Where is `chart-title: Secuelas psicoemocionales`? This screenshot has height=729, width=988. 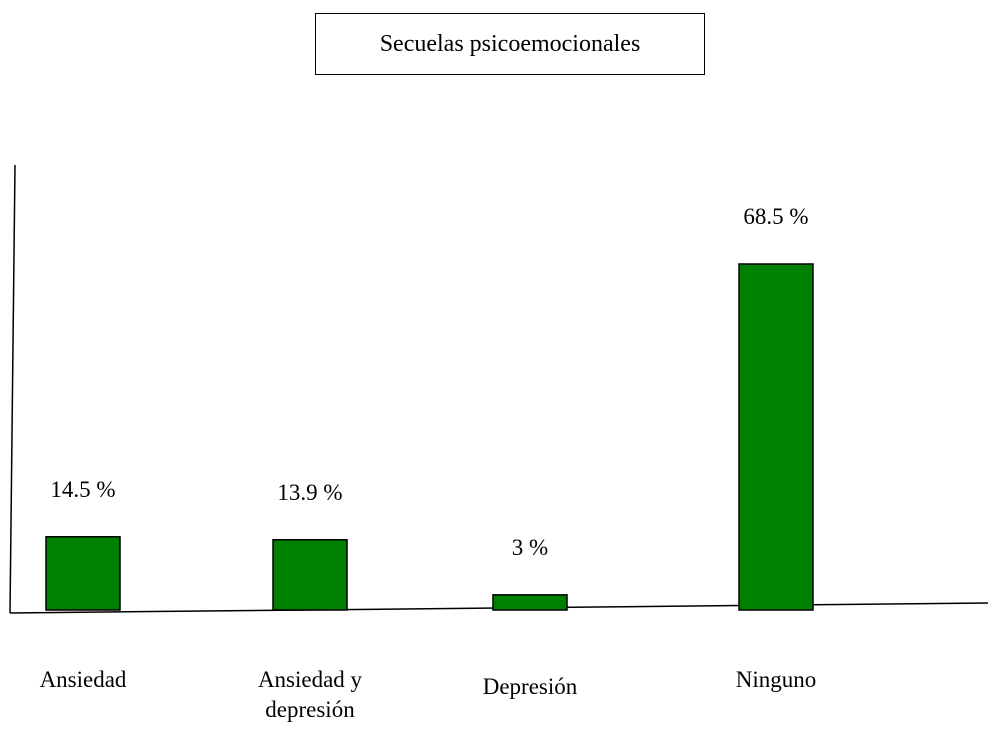
chart-title: Secuelas psicoemocionales is located at coordinates (510, 44).